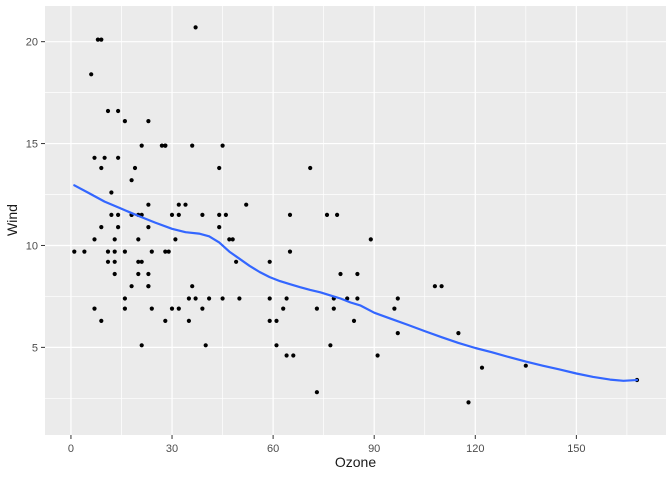  What do you see at coordinates (35, 348) in the screenshot?
I see `y-tick-label: 5` at bounding box center [35, 348].